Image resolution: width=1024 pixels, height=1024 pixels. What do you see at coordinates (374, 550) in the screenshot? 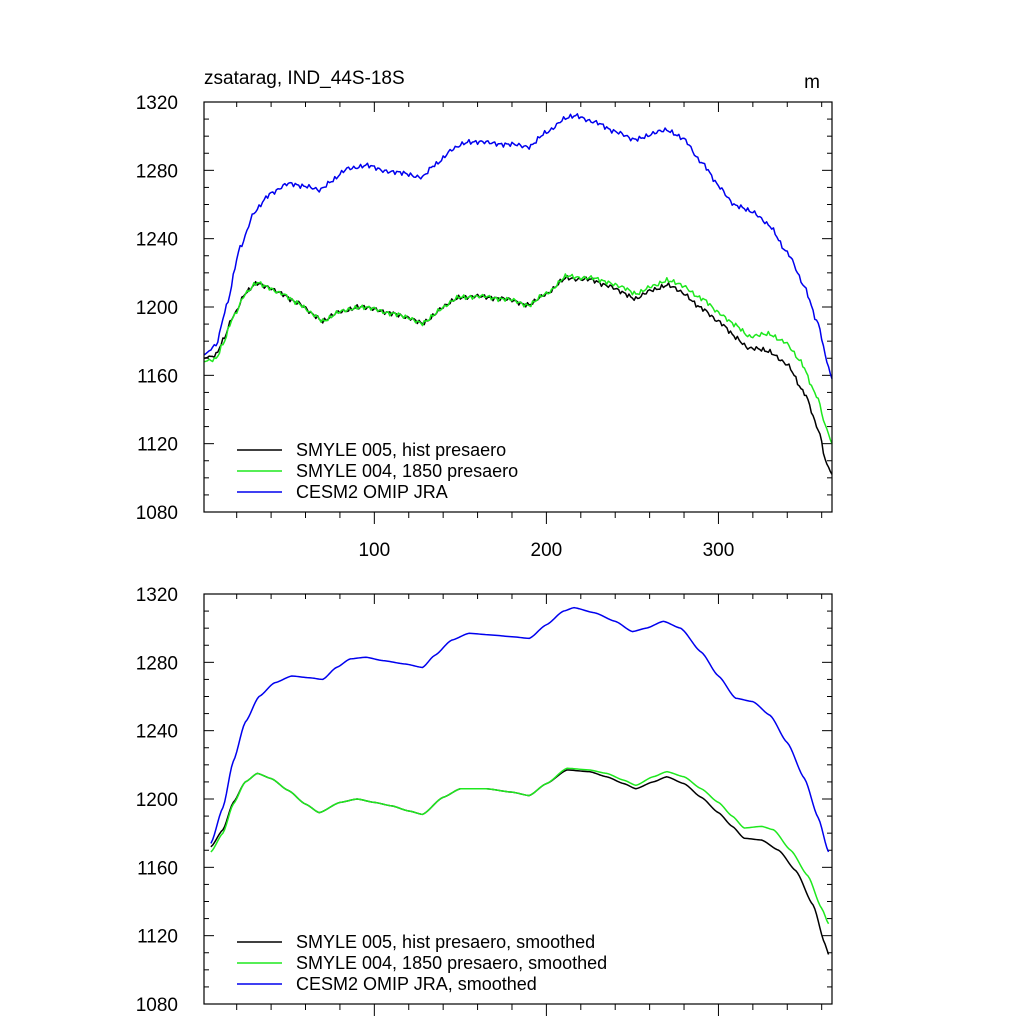
I see `x-tick-label: 100` at bounding box center [374, 550].